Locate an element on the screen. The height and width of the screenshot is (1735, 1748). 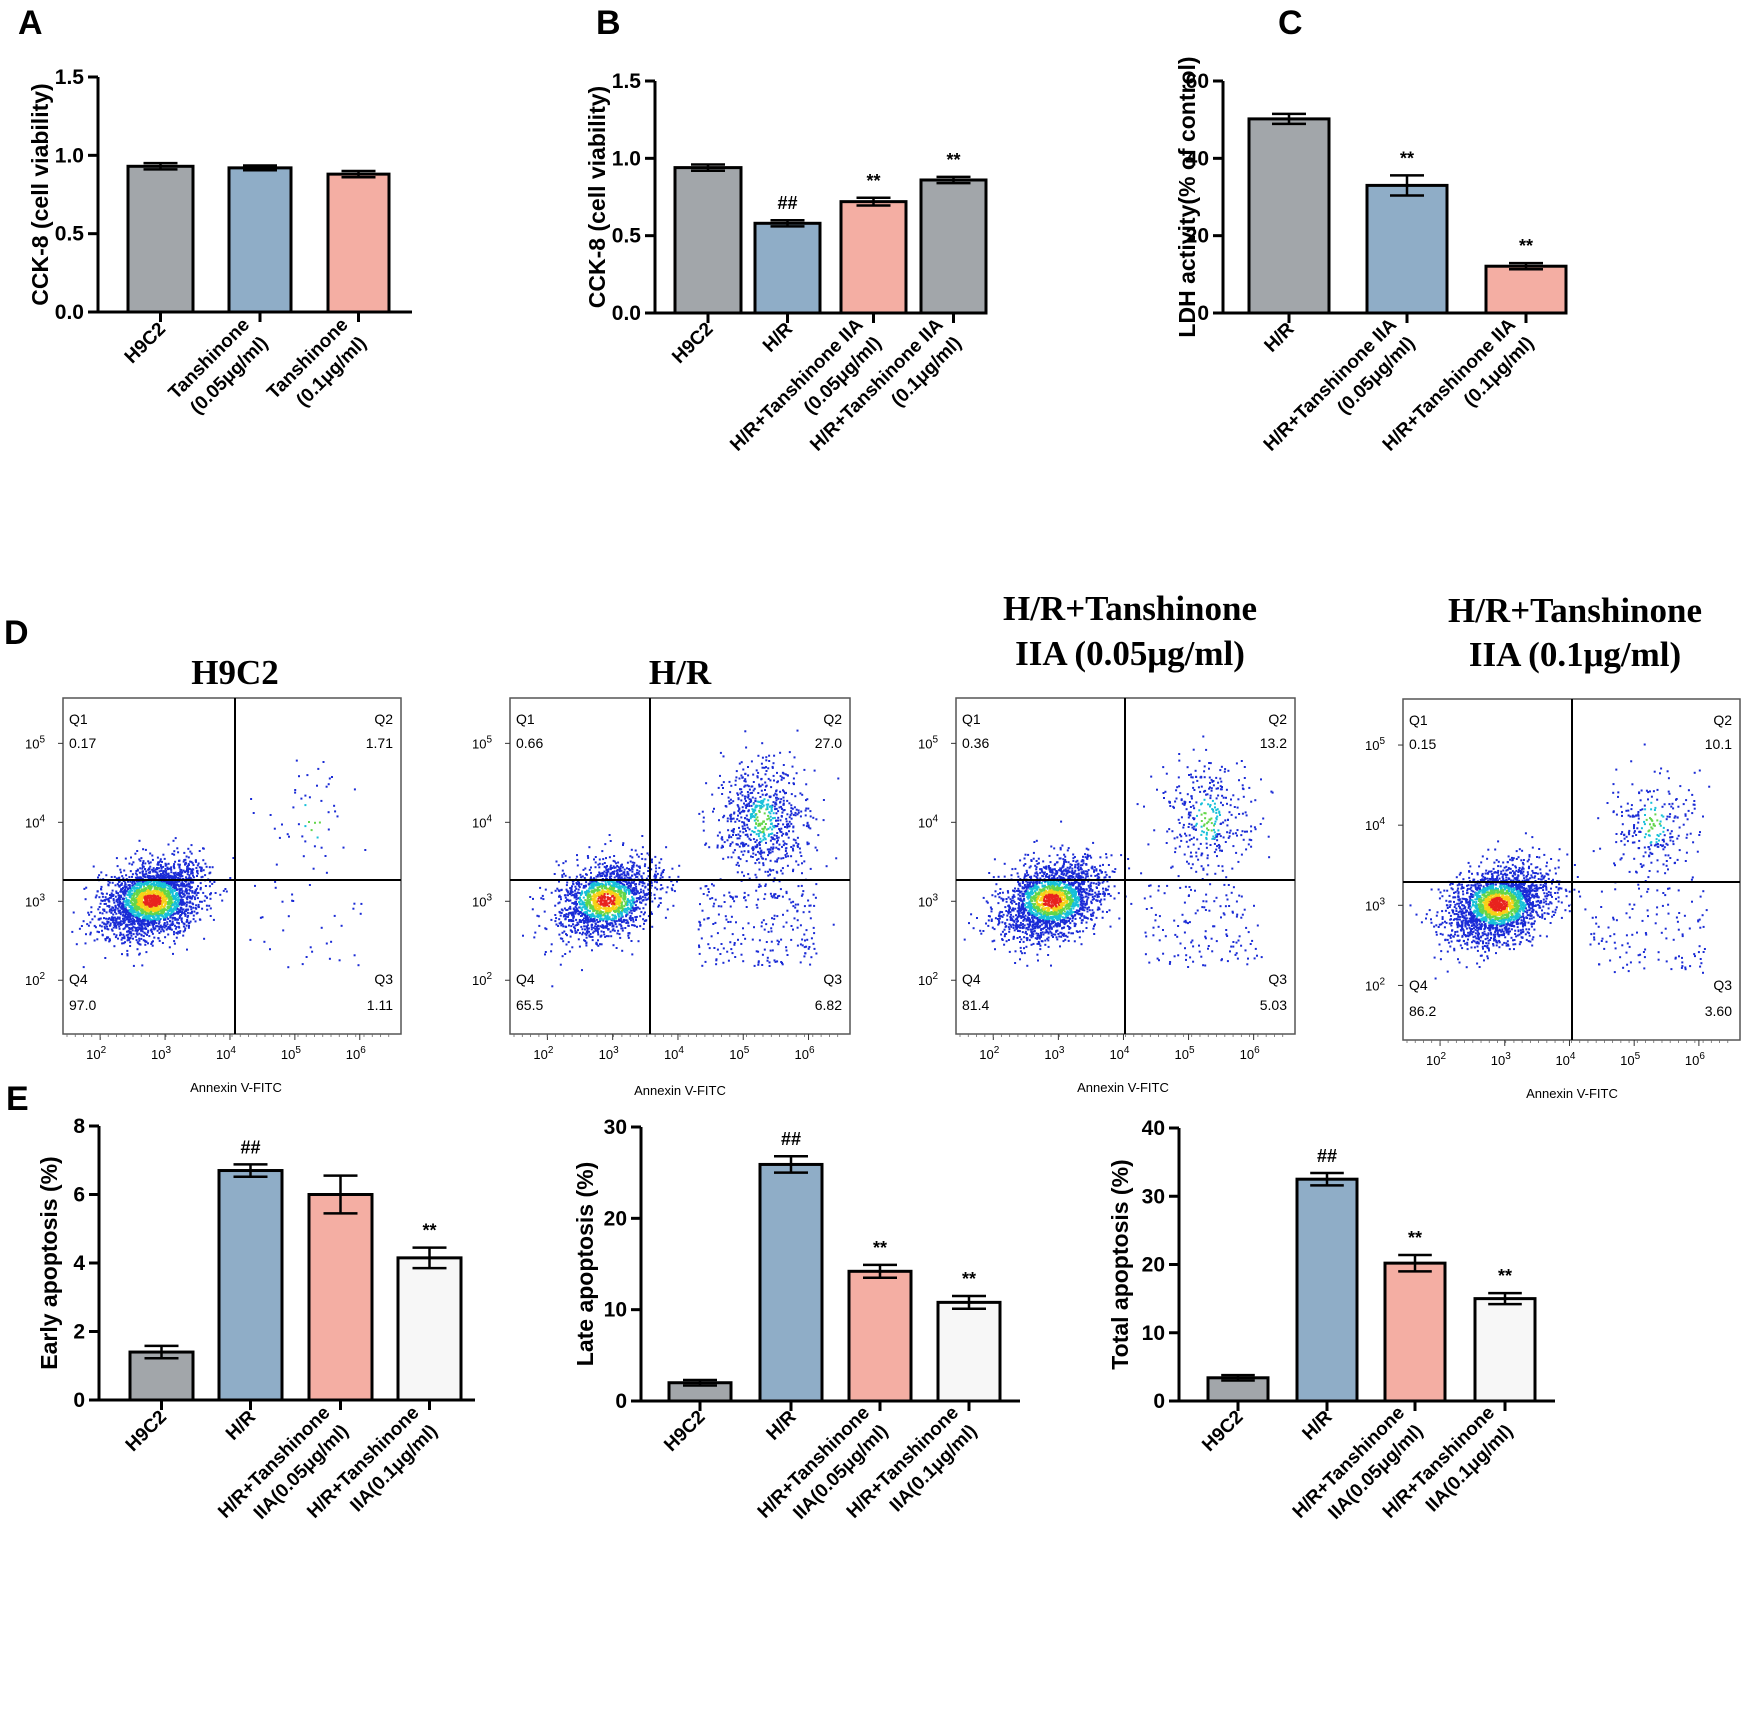
y-tick-label: 60 is located at coordinates (1197, 81).